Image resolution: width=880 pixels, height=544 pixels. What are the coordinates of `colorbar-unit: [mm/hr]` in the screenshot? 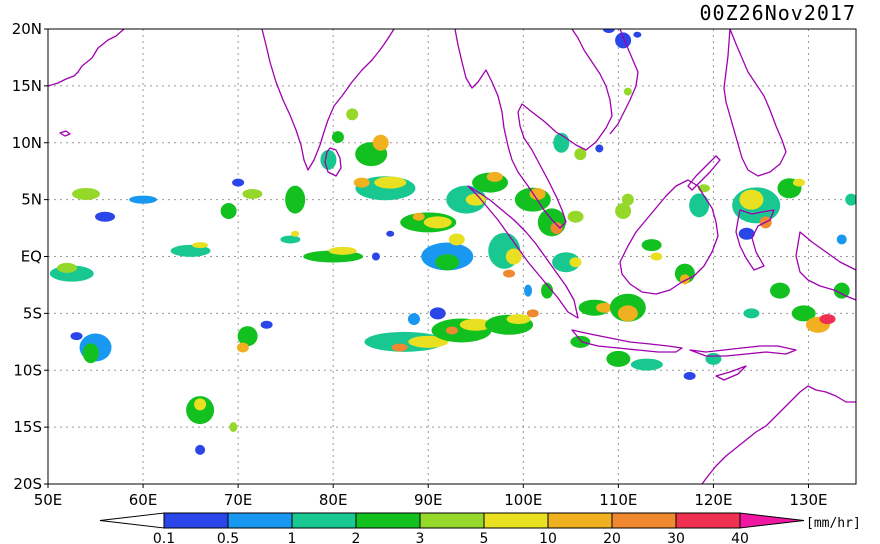 It's located at (833, 523).